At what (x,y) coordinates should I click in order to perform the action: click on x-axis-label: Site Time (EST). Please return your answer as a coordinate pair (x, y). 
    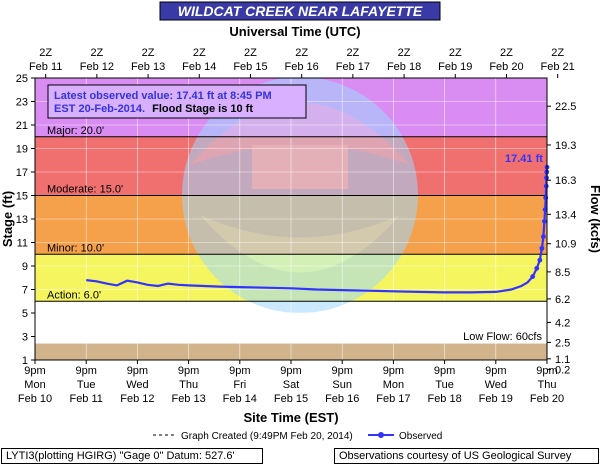
    Looking at the image, I should click on (290, 417).